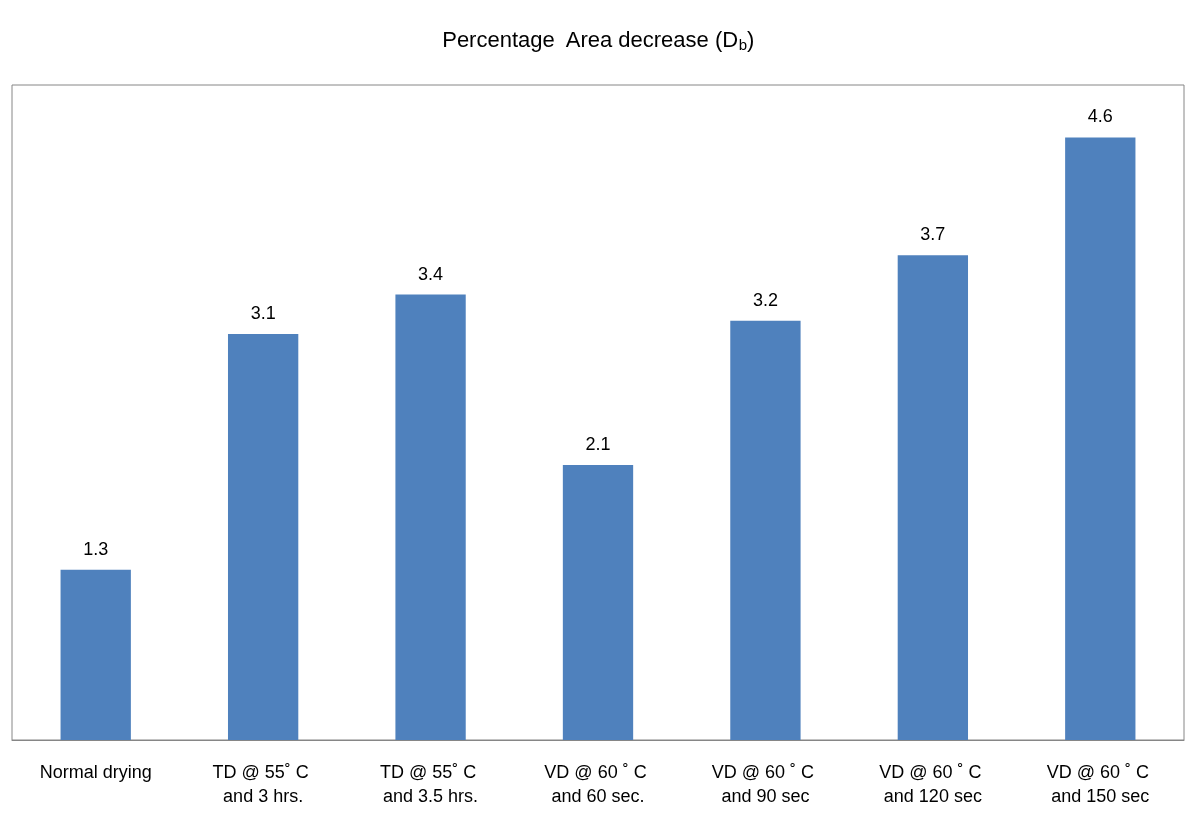 This screenshot has height=822, width=1196. Describe the element at coordinates (1100, 784) in the screenshot. I see `x-tick-label: VD @ 60 ˚ C and 150 sec` at that location.